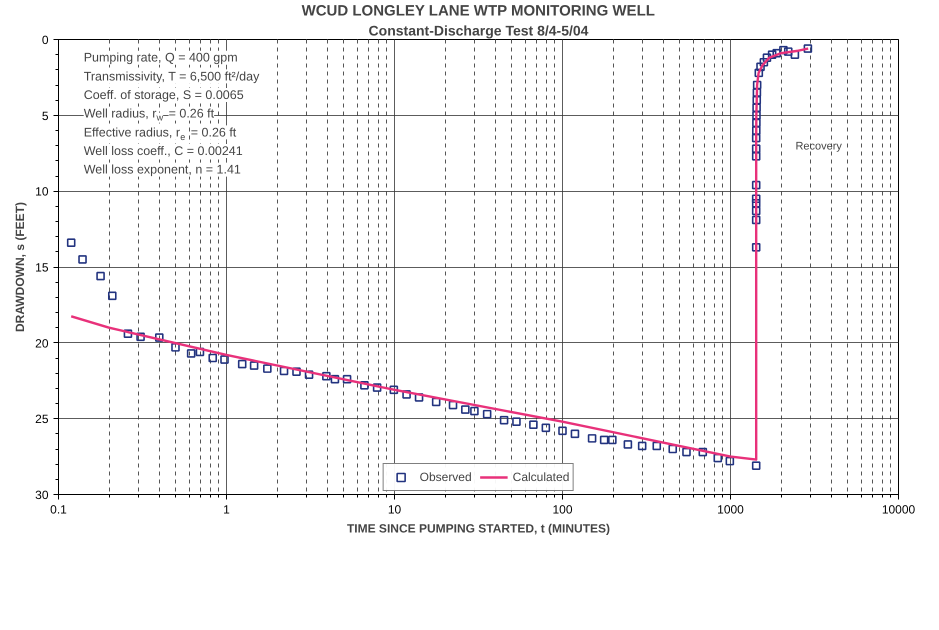 Image resolution: width=939 pixels, height=630 pixels. Describe the element at coordinates (45, 115) in the screenshot. I see `y-tick-label: 5` at that location.